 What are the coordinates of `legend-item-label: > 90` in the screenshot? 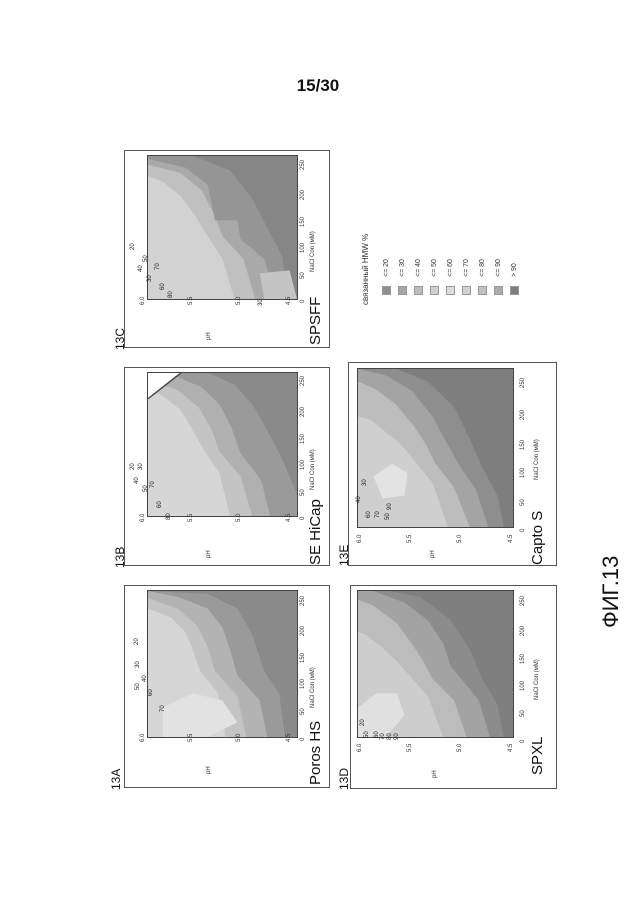 It's located at (514, 270).